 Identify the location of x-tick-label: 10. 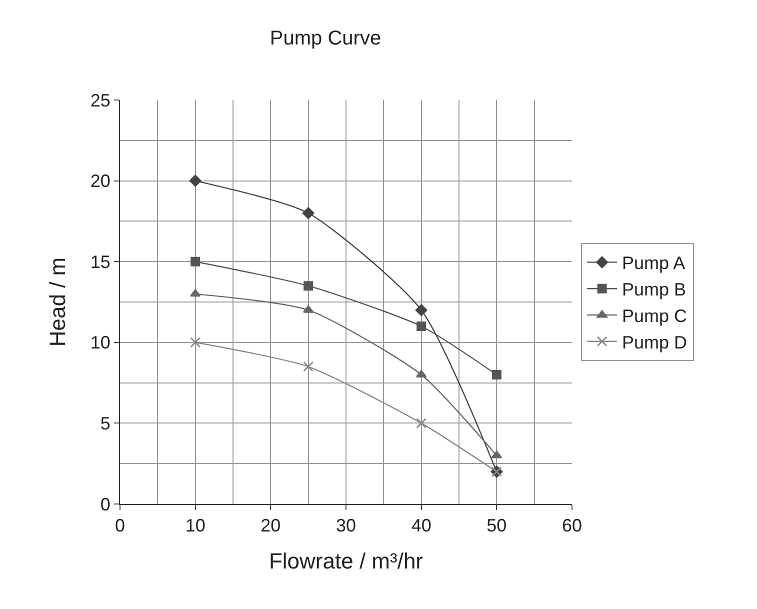
(195, 526).